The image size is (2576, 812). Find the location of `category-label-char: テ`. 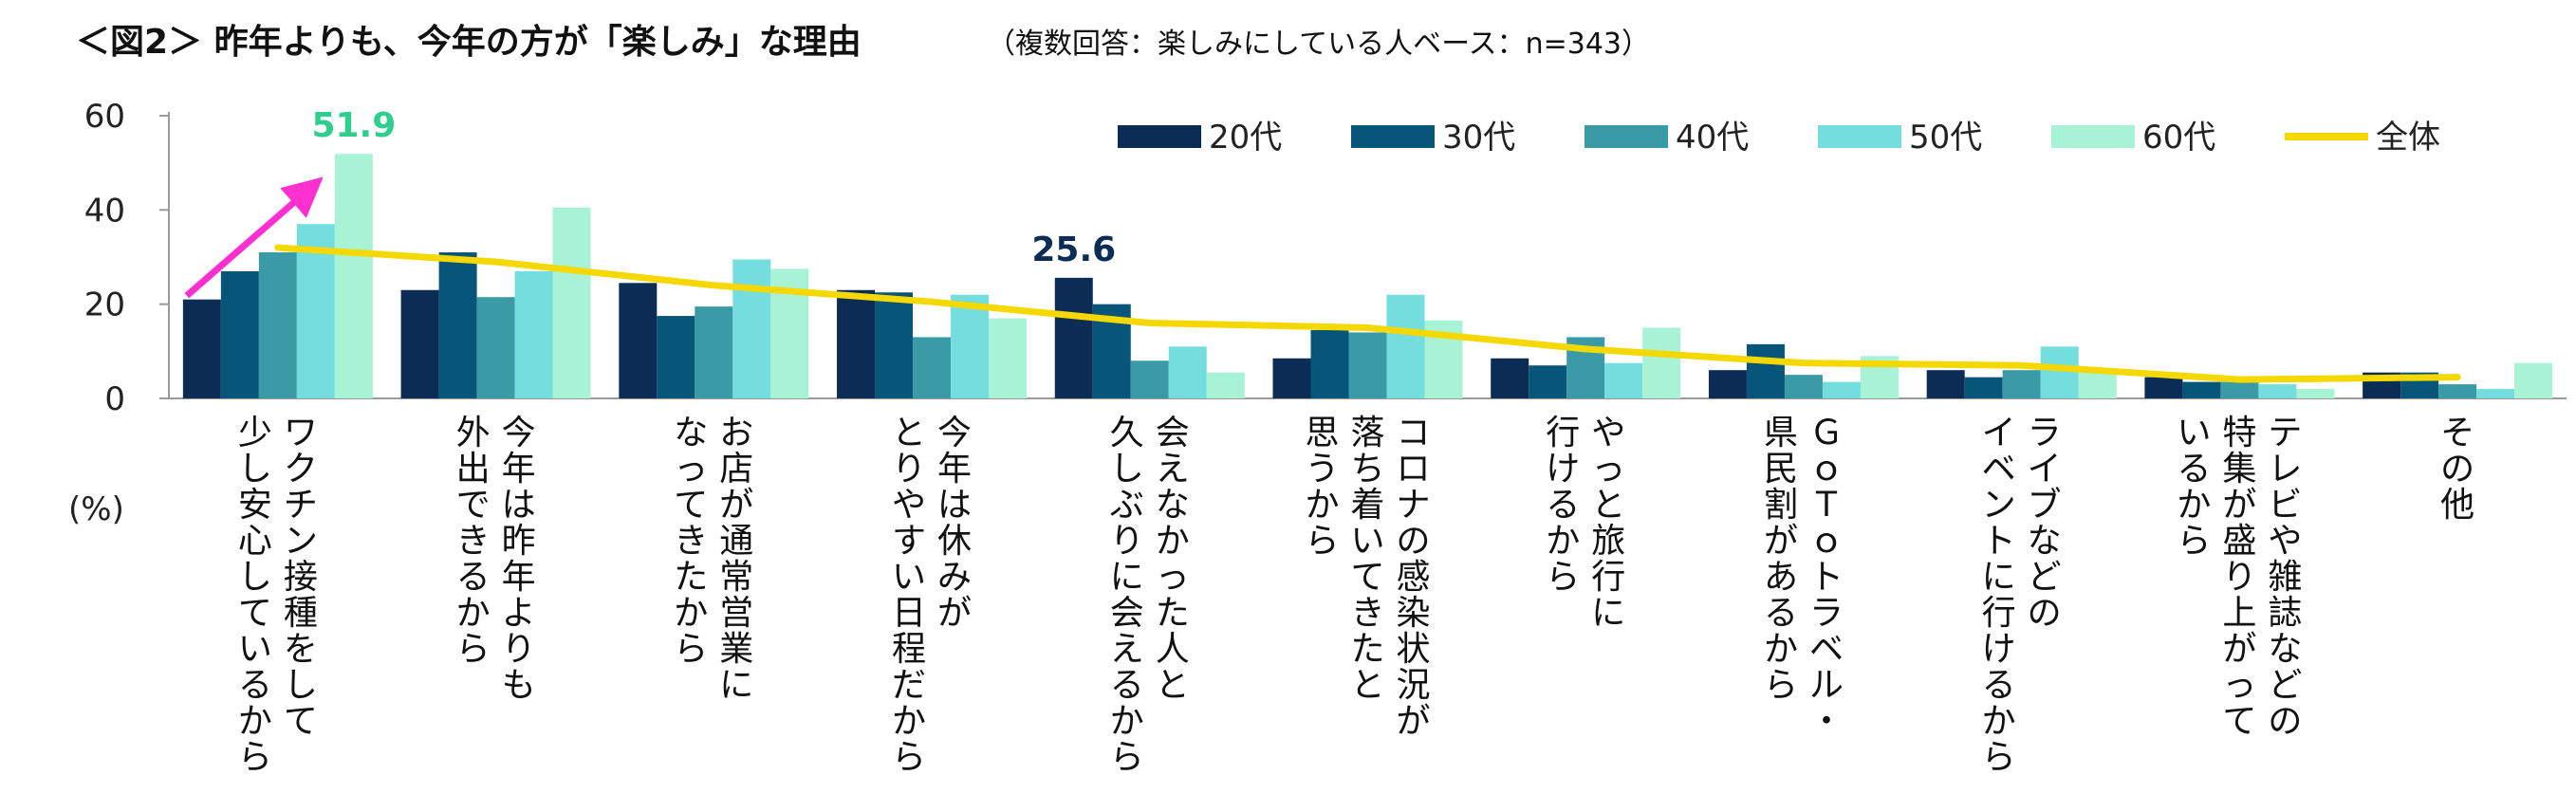

category-label-char: テ is located at coordinates (2285, 433).